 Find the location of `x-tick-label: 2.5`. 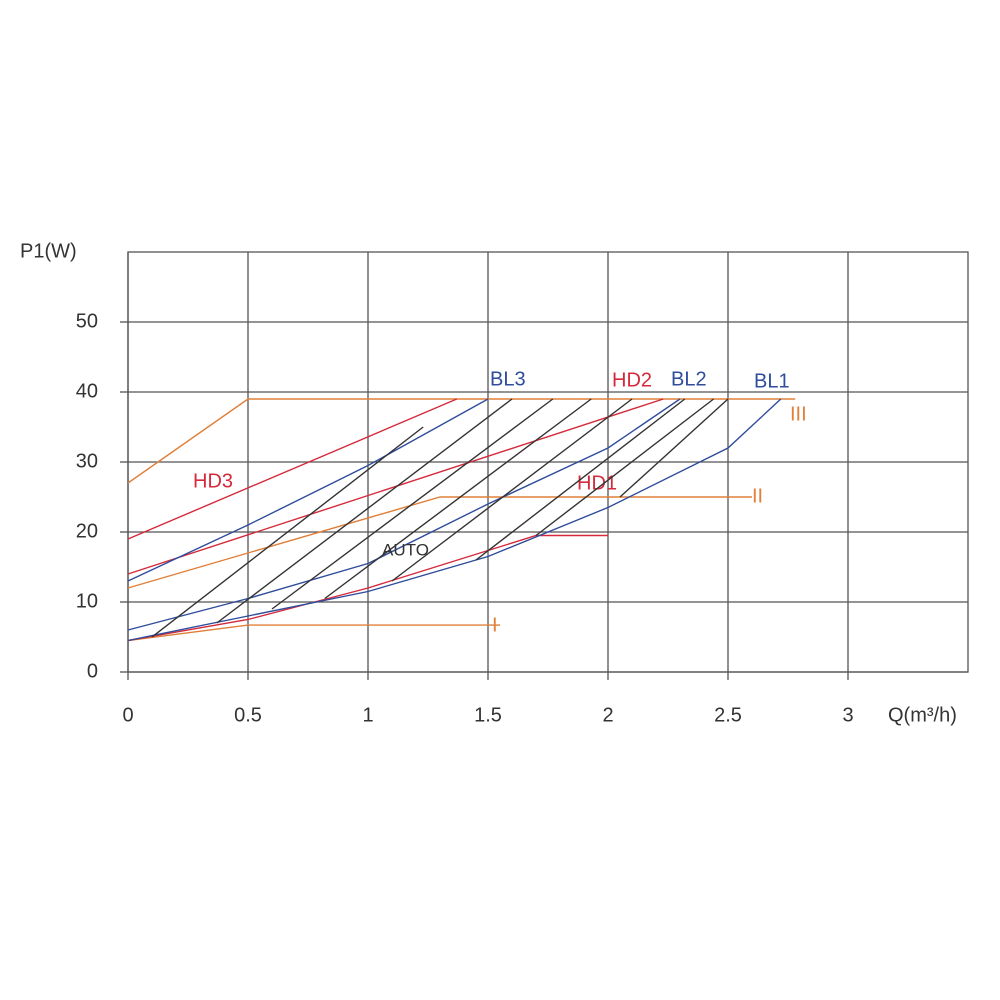

x-tick-label: 2.5 is located at coordinates (728, 715).